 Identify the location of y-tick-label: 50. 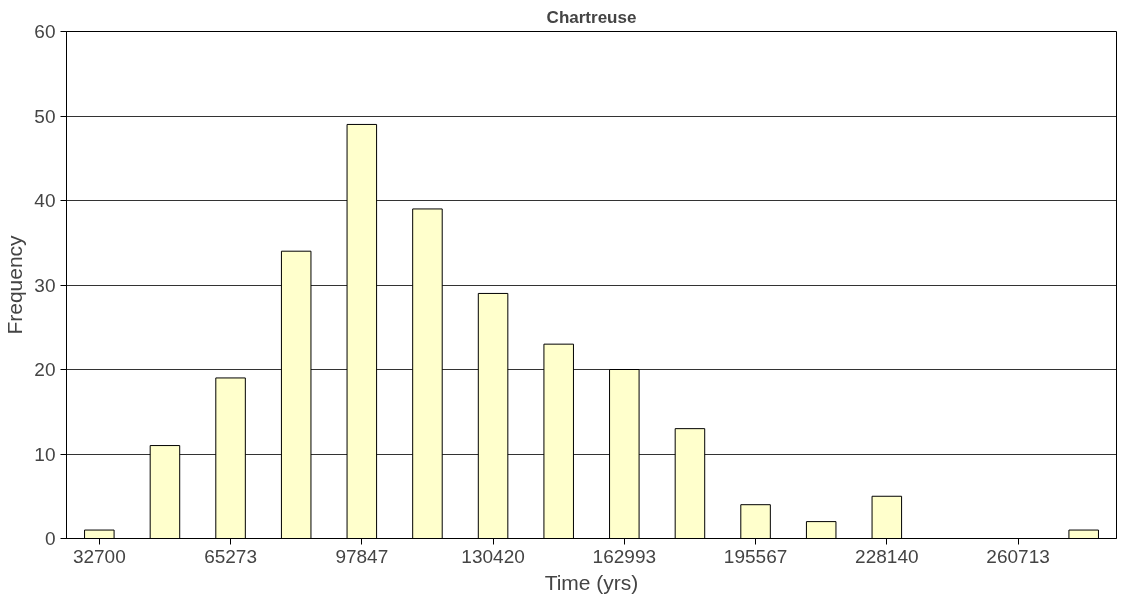
(45, 116).